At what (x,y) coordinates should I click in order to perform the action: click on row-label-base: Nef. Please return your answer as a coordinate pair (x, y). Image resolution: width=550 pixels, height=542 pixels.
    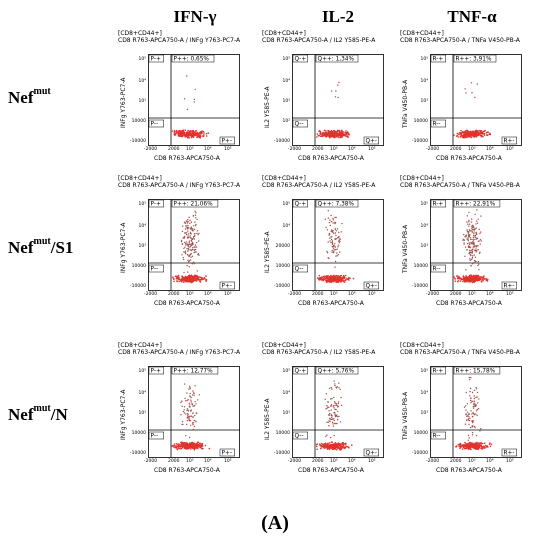
    Looking at the image, I should click on (21, 97).